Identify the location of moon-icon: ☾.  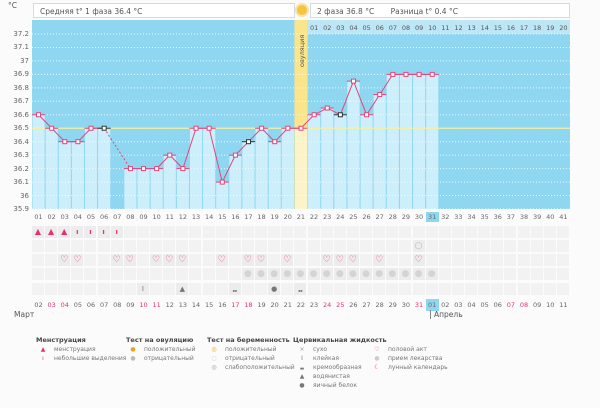
(377, 367).